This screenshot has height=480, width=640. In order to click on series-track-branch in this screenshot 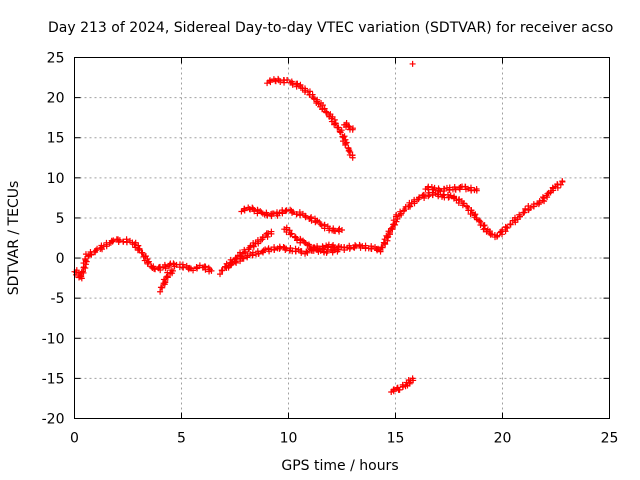, I will do `click(311, 240)`.